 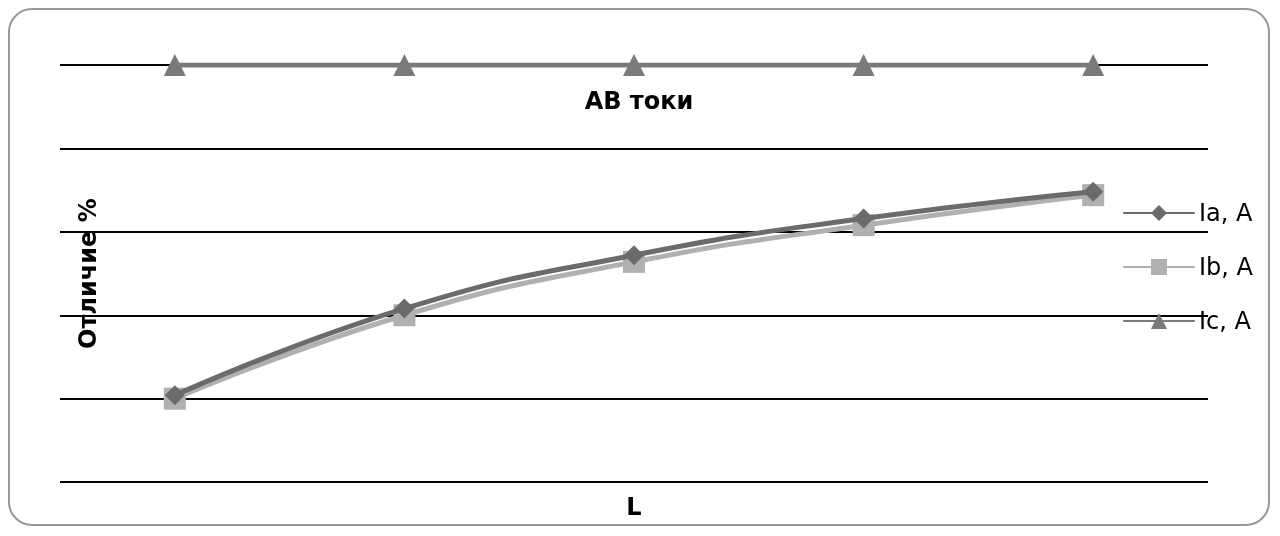 What do you see at coordinates (634, 507) in the screenshot?
I see `x-axis-title: L` at bounding box center [634, 507].